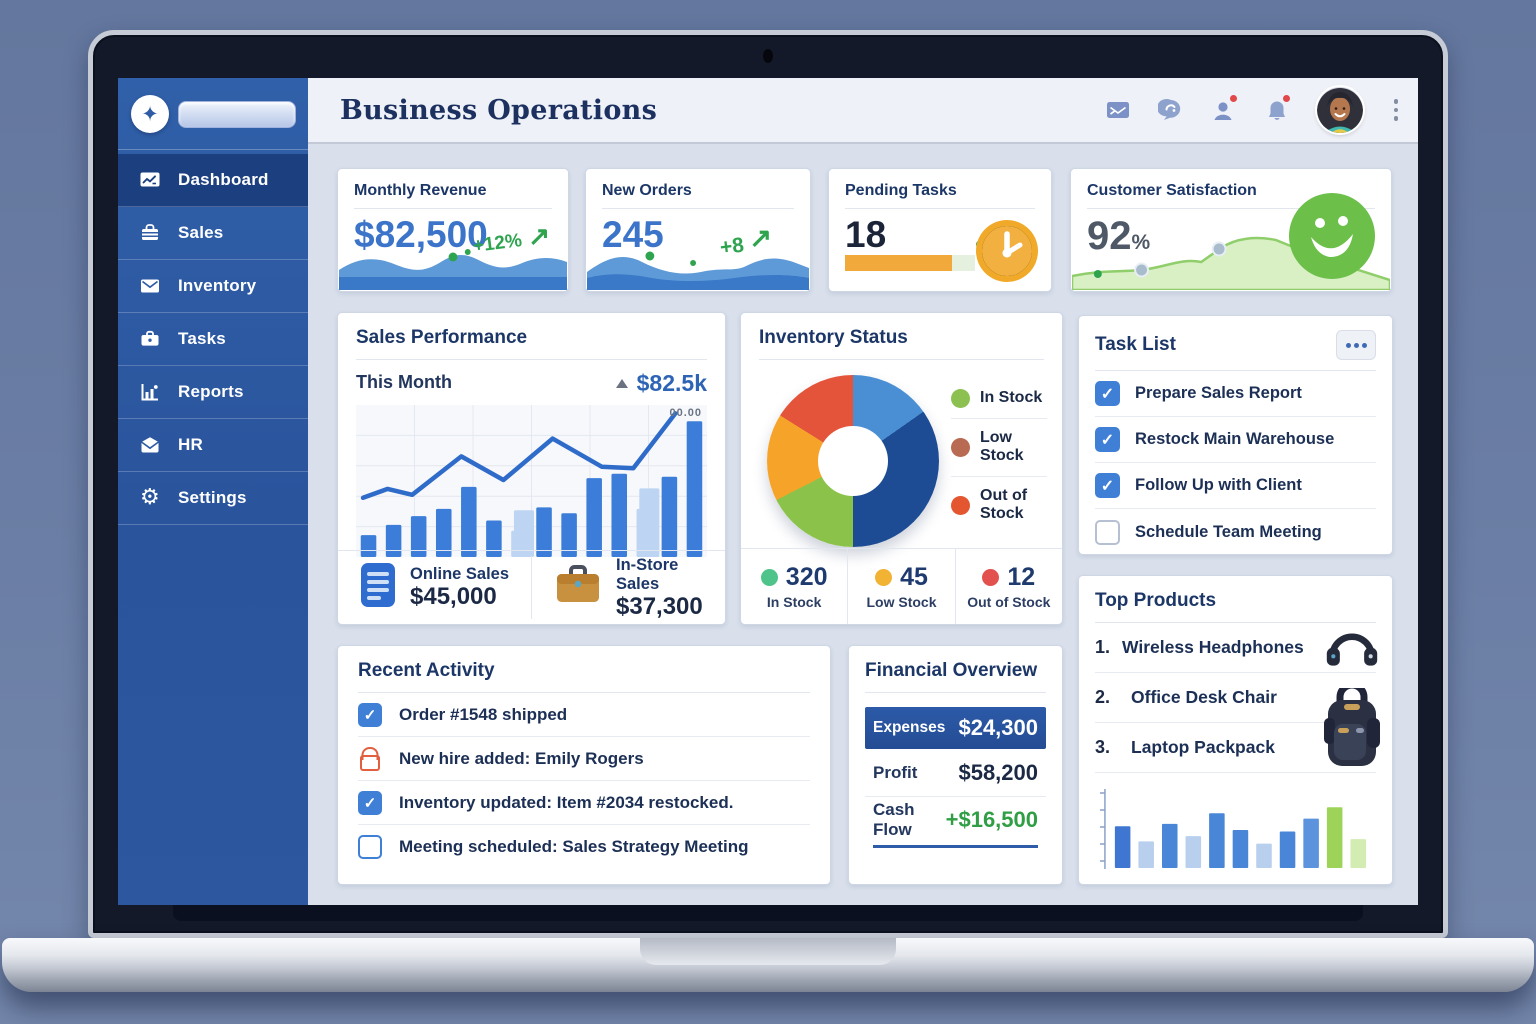 The image size is (1536, 1024). I want to click on task-row: Prepare Sales Report, so click(1235, 394).